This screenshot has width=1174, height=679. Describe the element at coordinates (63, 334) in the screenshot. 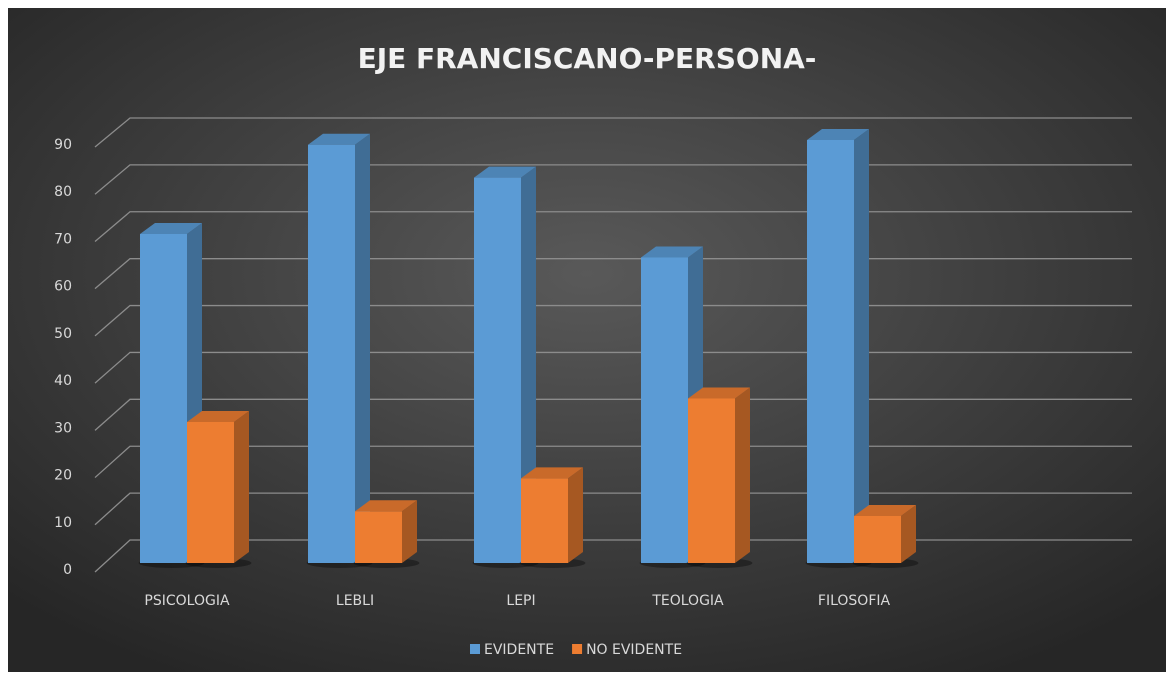

I see `y-tick-label: 50` at that location.